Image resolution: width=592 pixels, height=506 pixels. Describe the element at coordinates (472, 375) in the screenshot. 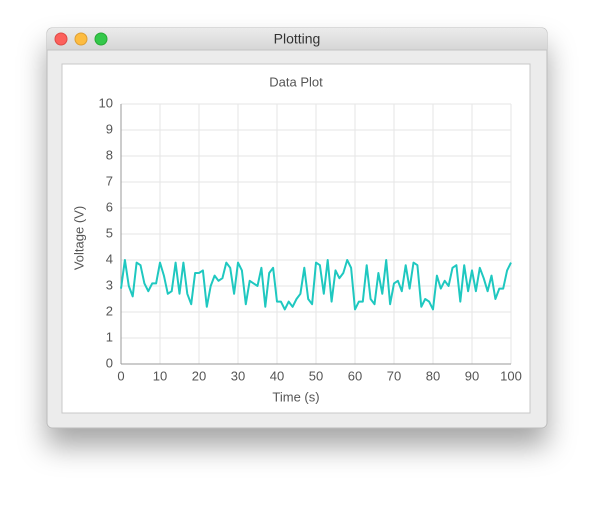

I see `x-tick-label: 90` at that location.